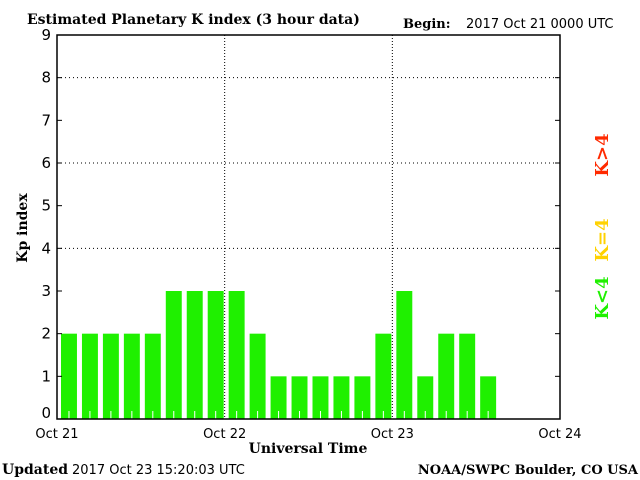  I want to click on x-axis-label: Universal Time, so click(308, 449).